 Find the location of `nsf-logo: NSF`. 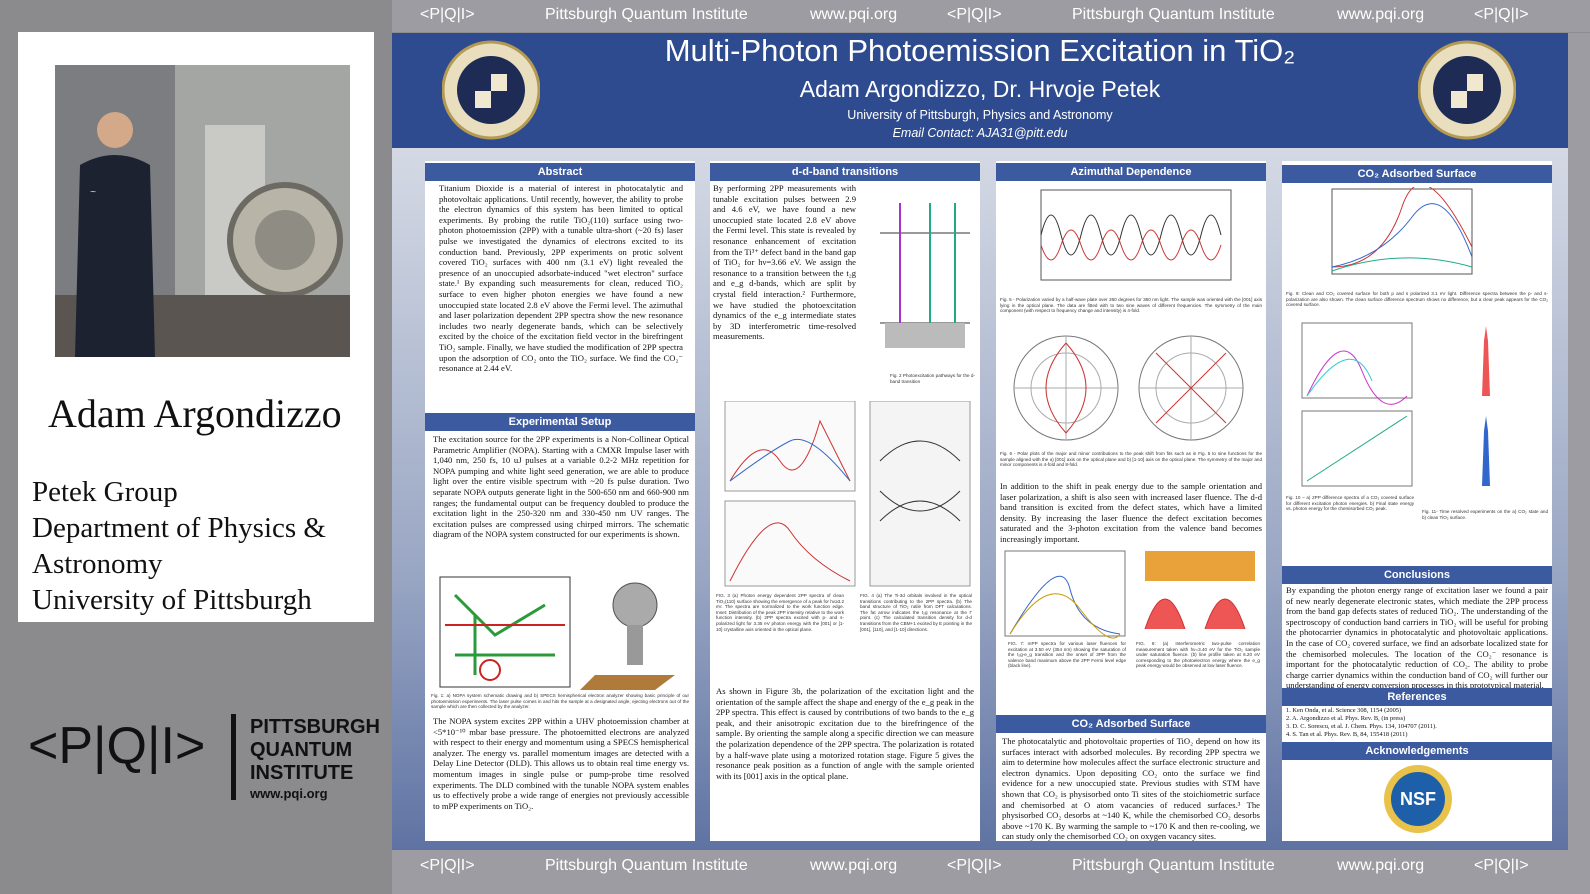

nsf-logo: NSF is located at coordinates (1418, 799).